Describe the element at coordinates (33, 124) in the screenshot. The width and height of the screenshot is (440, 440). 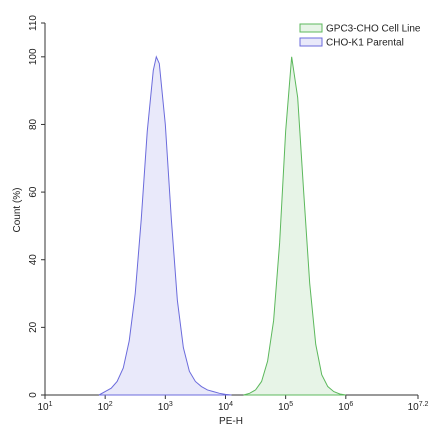
I see `y-tick-label: 80` at that location.